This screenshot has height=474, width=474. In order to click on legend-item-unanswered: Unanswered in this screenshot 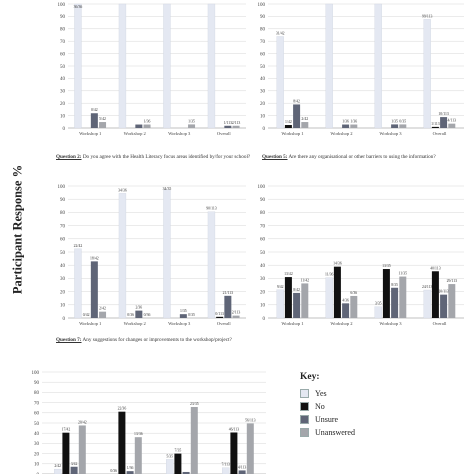, I will do `click(327, 432)`.